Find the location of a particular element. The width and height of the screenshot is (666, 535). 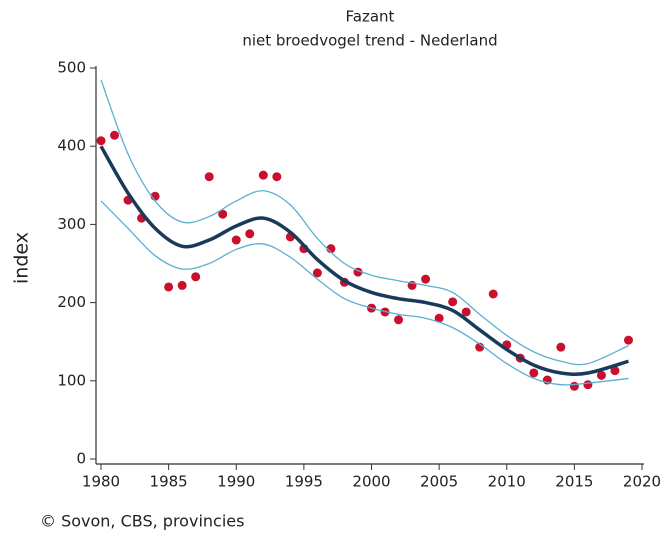

x-tick-label: 1980 is located at coordinates (101, 482).